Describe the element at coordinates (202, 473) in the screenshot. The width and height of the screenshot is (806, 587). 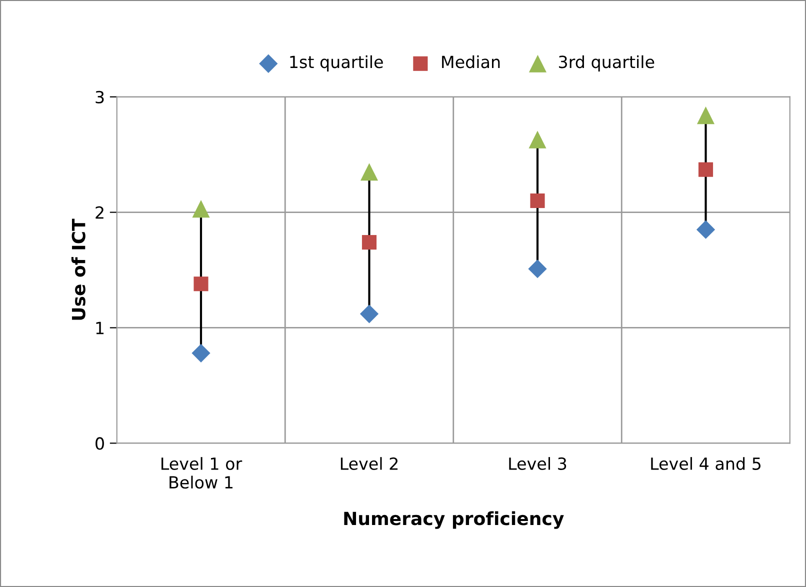
I see `x-tick-label: Level 1 or Below 1` at that location.